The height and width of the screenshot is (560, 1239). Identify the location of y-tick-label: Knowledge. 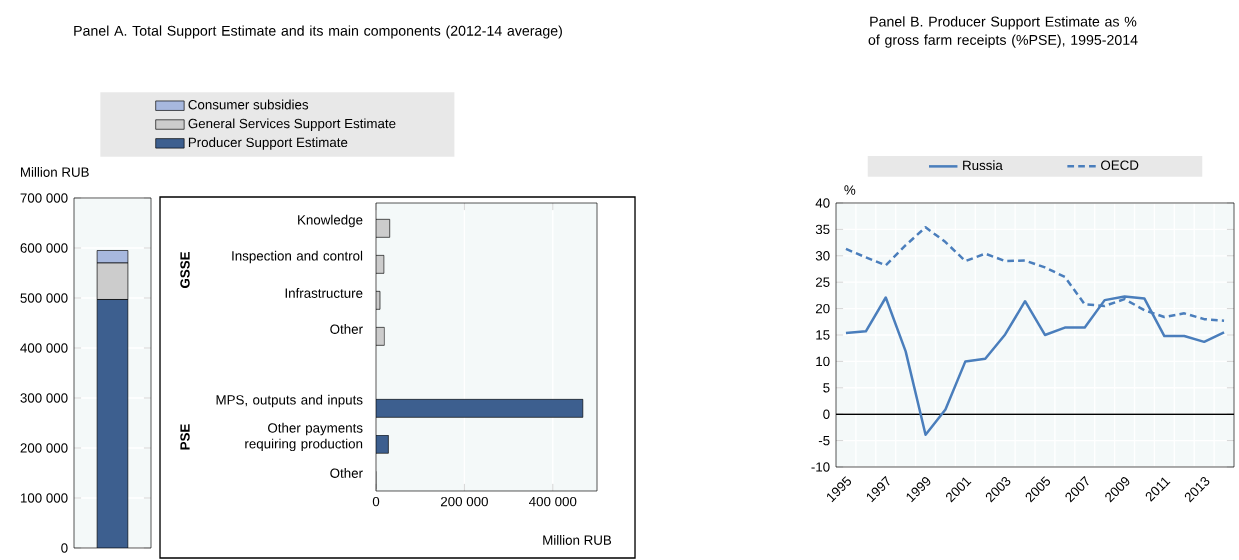
(330, 221).